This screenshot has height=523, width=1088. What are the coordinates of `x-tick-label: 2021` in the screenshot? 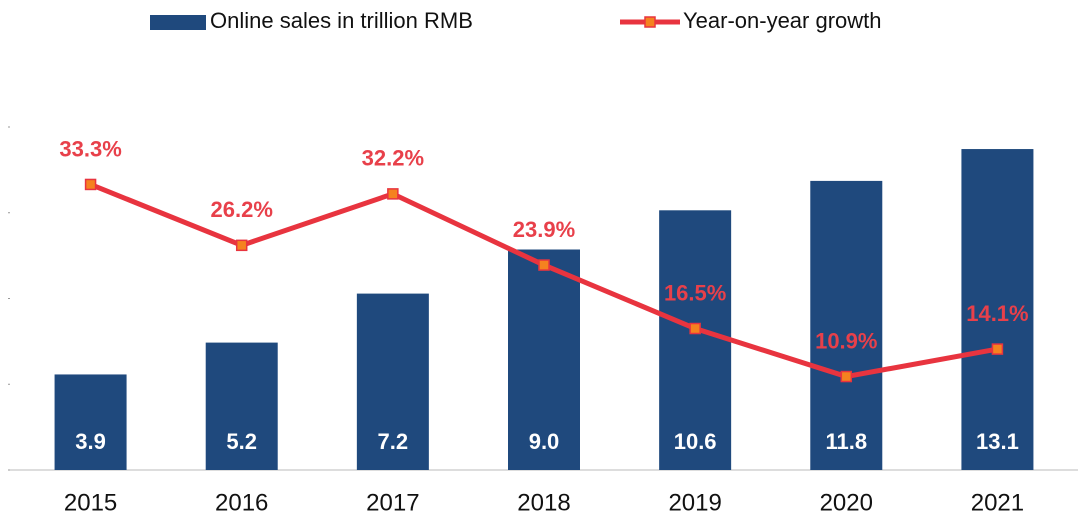 It's located at (997, 502).